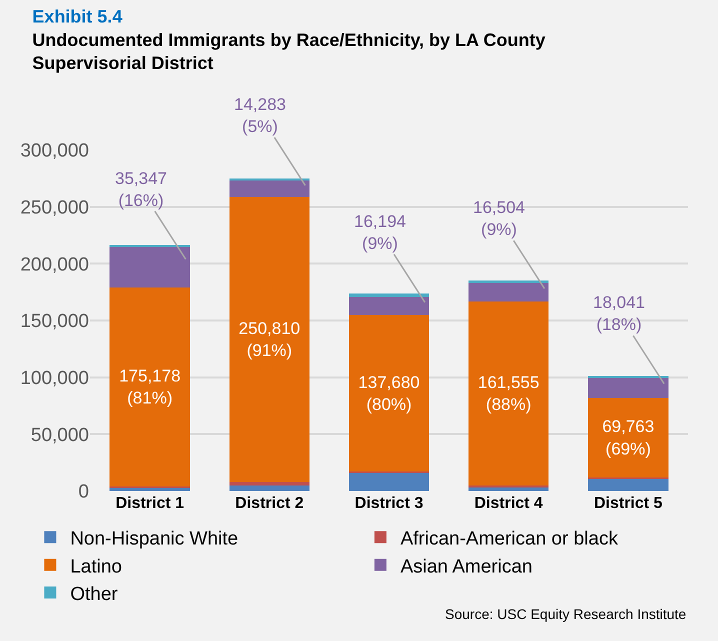 This screenshot has height=641, width=718. Describe the element at coordinates (59, 435) in the screenshot. I see `y-tick-label: 50,000` at that location.